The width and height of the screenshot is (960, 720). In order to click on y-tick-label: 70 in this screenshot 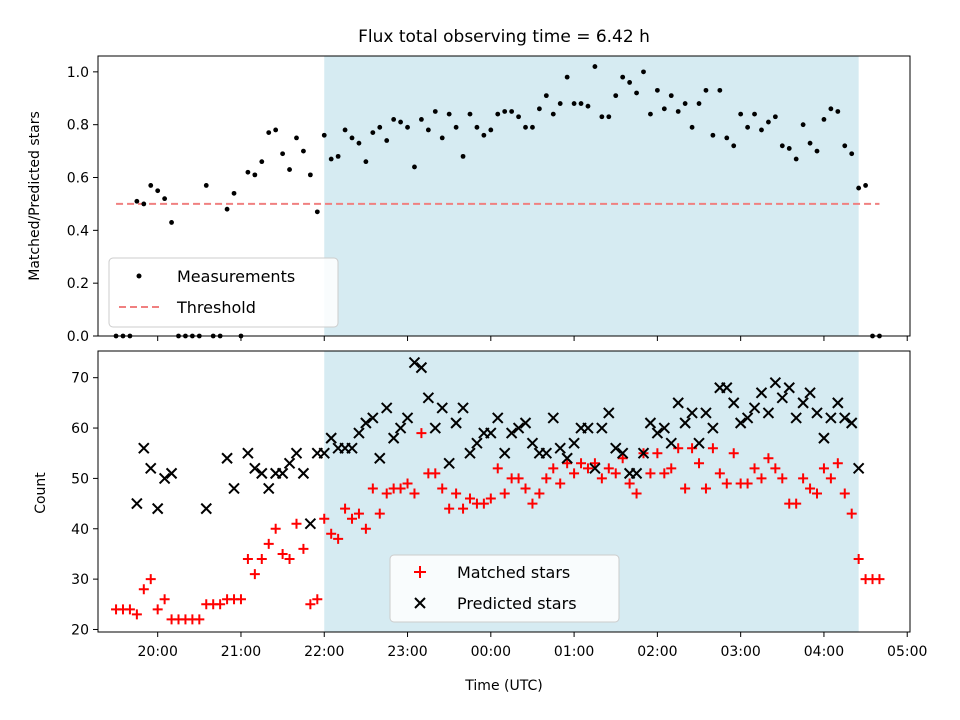, I will do `click(80, 379)`.